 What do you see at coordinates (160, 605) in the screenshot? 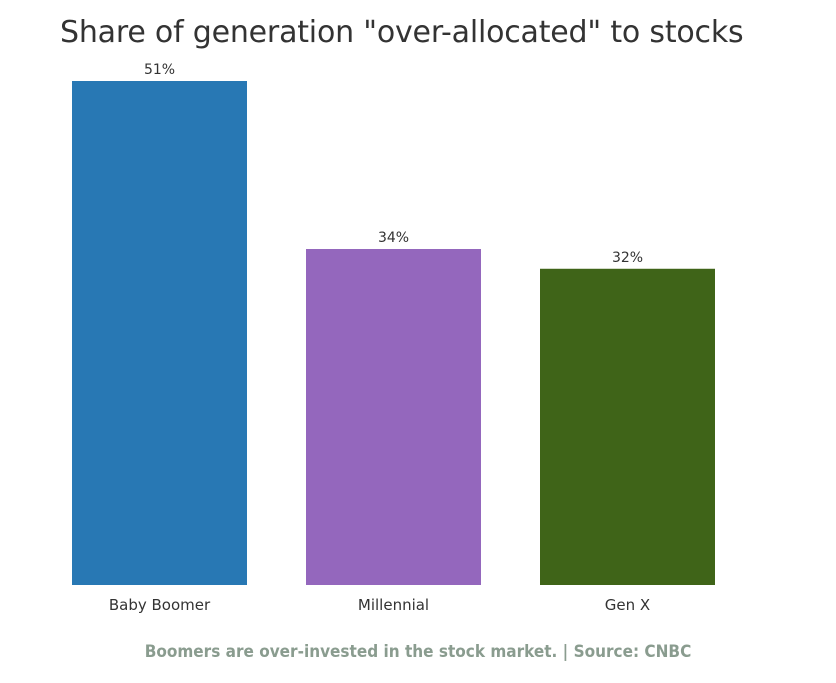
I see `category-label-baby-boomer: Baby Boomer` at bounding box center [160, 605].